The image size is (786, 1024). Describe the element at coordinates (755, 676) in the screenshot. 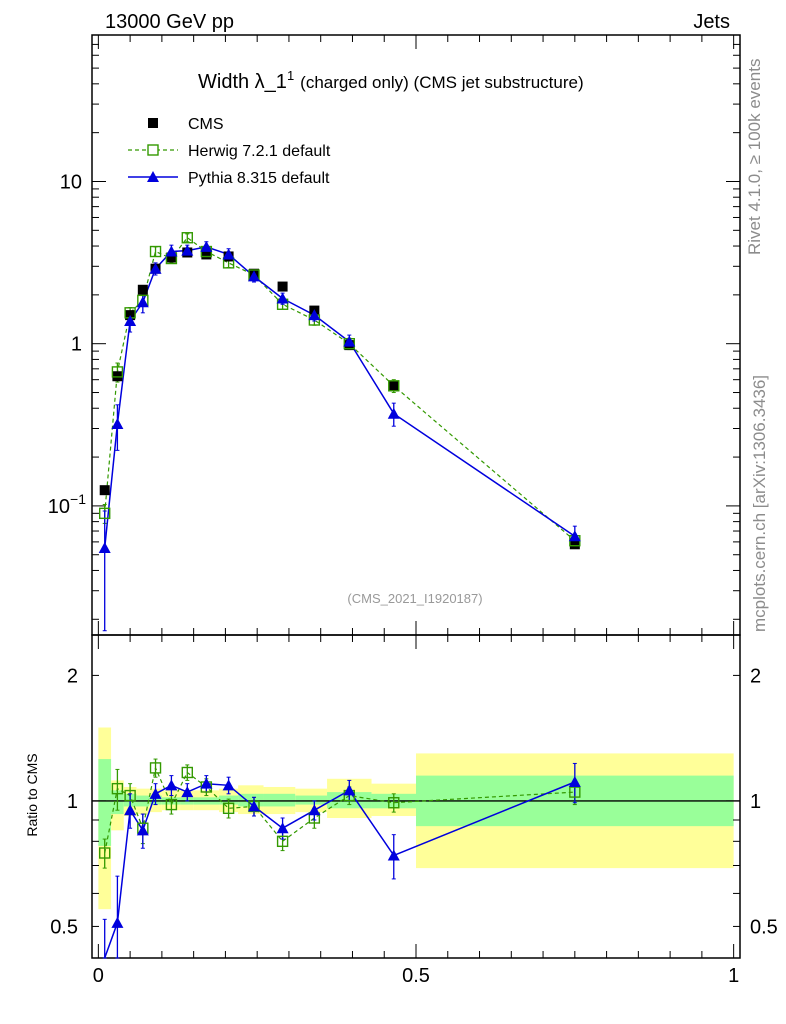

I see `ratio-ytick-label-right-0: 2` at that location.